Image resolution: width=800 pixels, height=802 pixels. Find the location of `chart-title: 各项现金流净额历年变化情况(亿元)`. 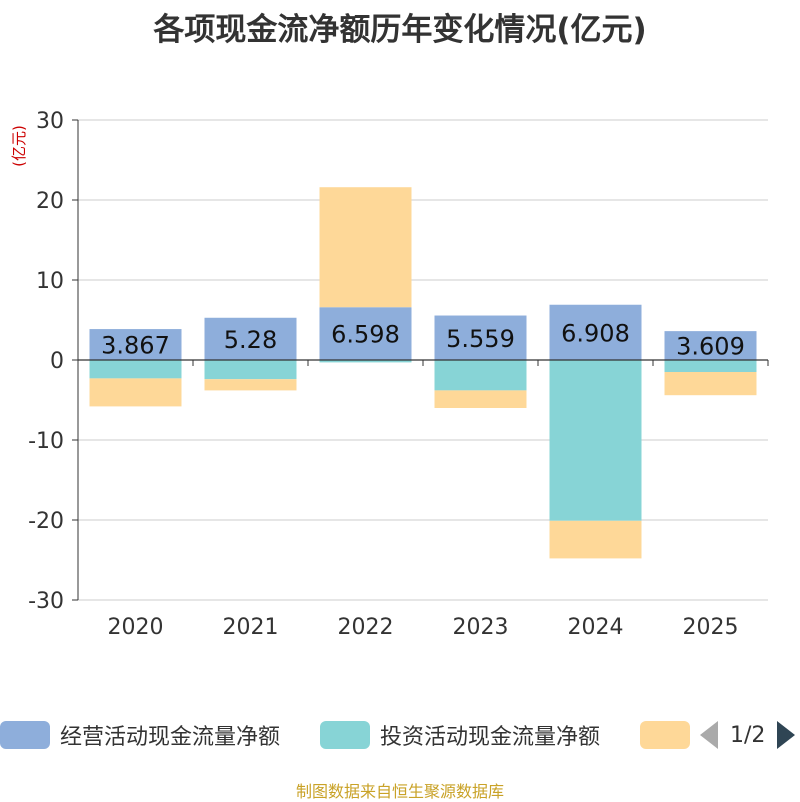

chart-title: 各项现金流净额历年变化情况(亿元) is located at coordinates (400, 30).